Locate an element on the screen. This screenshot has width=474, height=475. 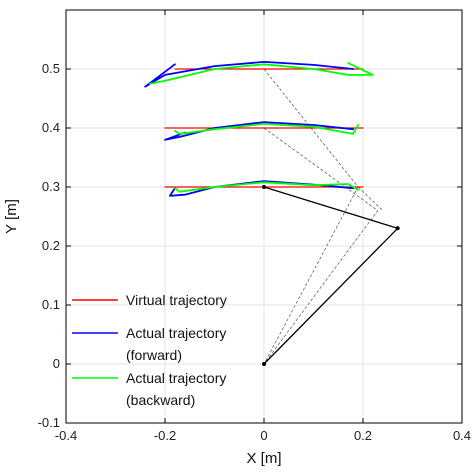
legend-label: (forward) is located at coordinates (154, 355).